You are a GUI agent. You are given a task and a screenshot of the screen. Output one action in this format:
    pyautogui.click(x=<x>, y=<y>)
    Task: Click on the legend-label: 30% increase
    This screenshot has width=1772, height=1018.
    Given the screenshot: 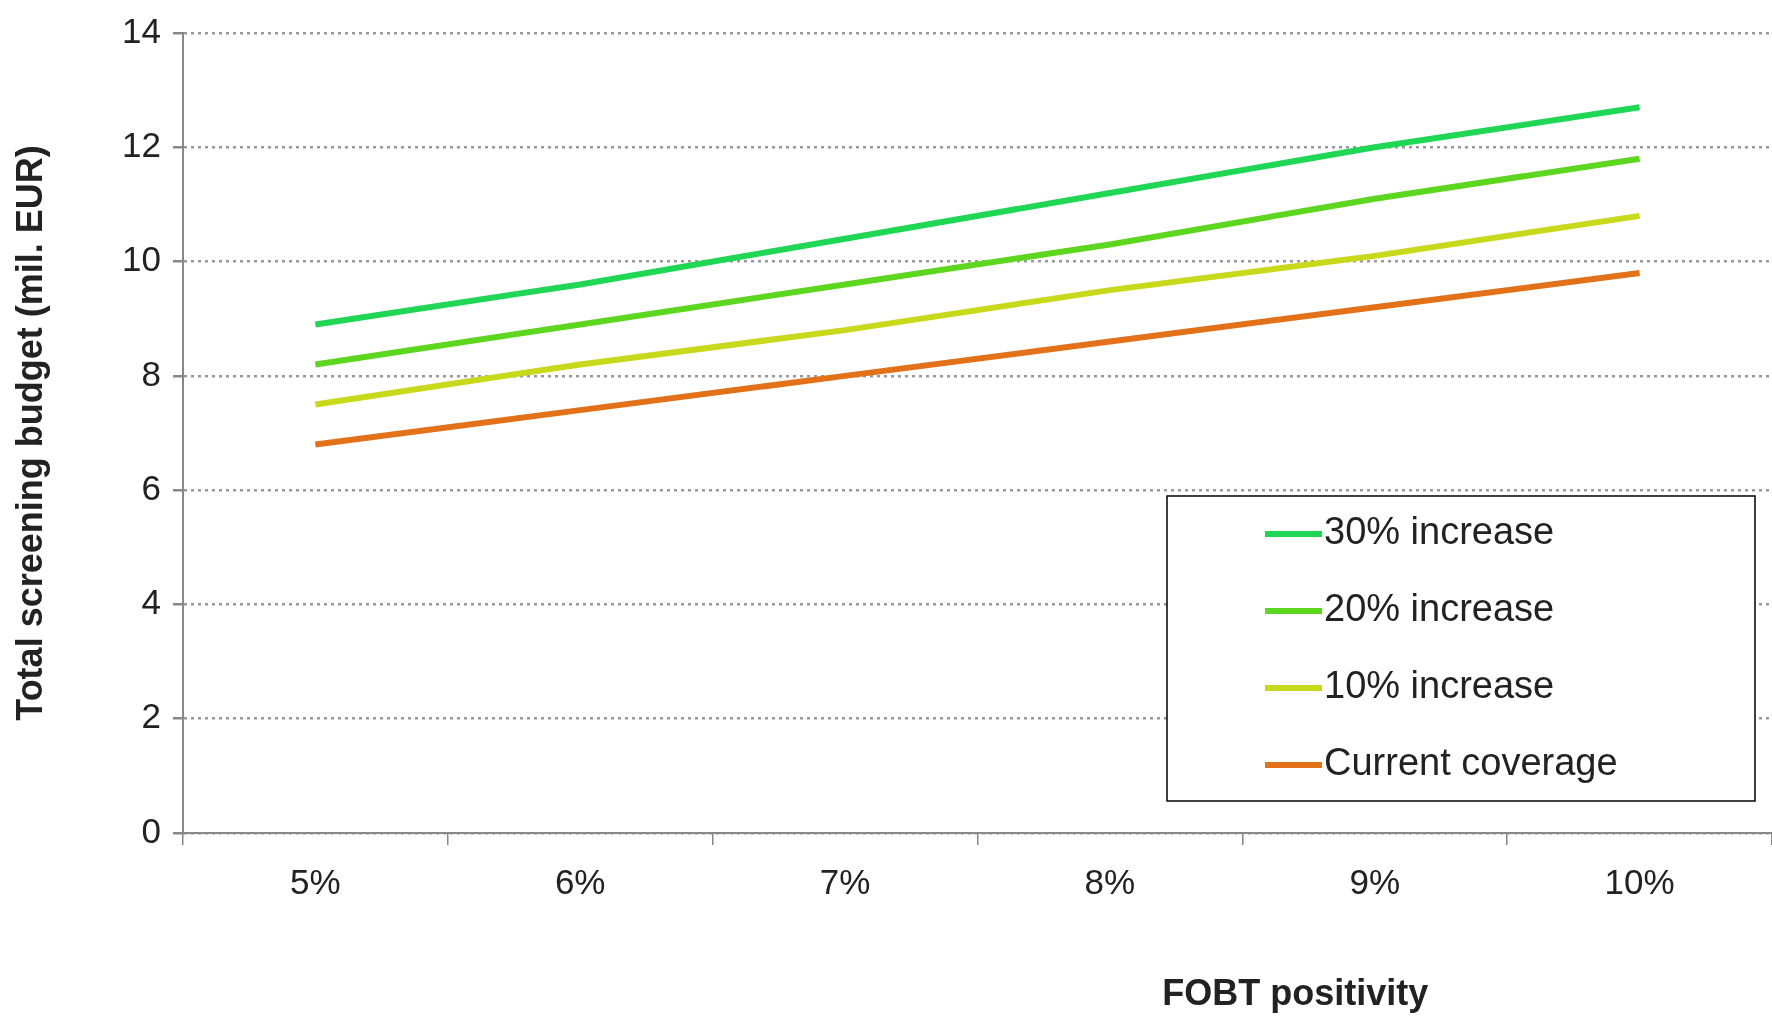 What is the action you would take?
    pyautogui.click(x=1439, y=531)
    